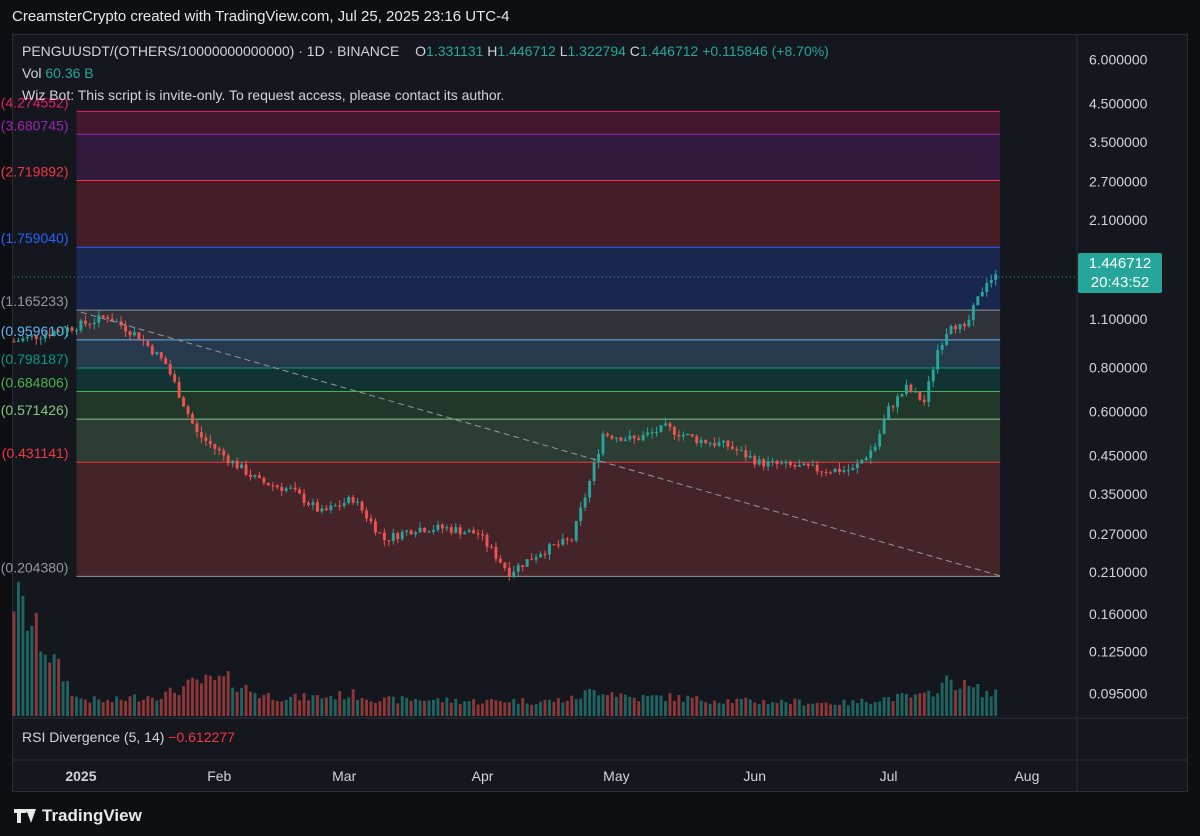 The width and height of the screenshot is (1200, 836). Describe the element at coordinates (669, 51) in the screenshot. I see `close-value: 1.446712` at that location.